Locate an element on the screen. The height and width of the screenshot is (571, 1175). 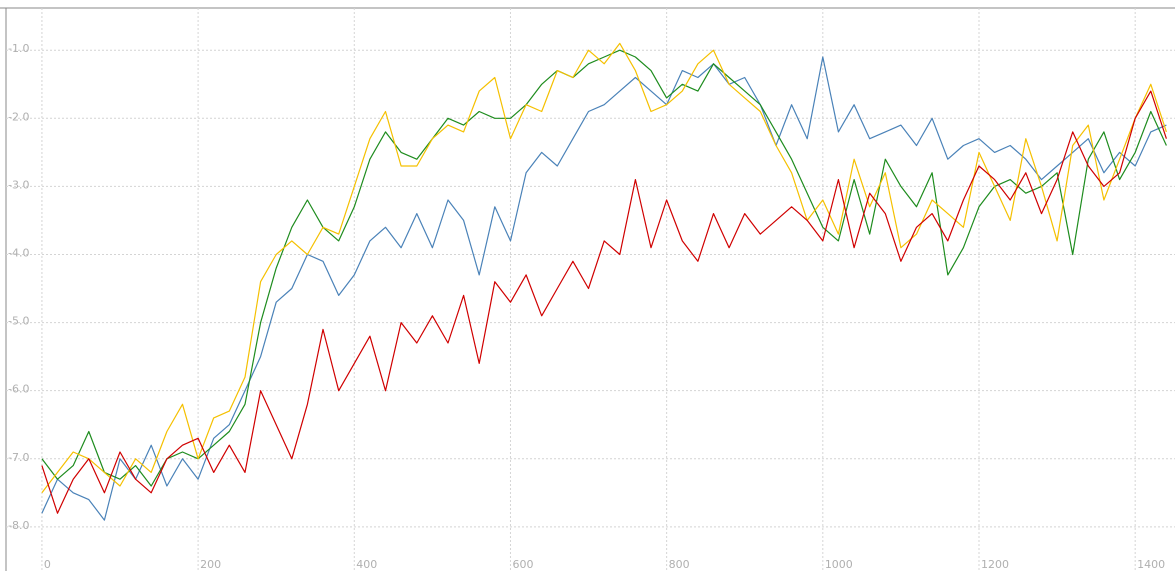
x-tick-label: 0 is located at coordinates (47, 564).